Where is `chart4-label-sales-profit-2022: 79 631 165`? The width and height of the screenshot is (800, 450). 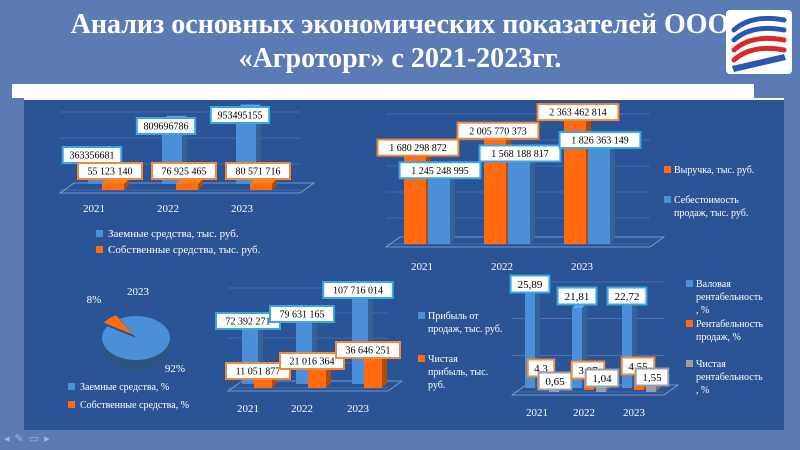
chart4-label-sales-profit-2022: 79 631 165 is located at coordinates (302, 315).